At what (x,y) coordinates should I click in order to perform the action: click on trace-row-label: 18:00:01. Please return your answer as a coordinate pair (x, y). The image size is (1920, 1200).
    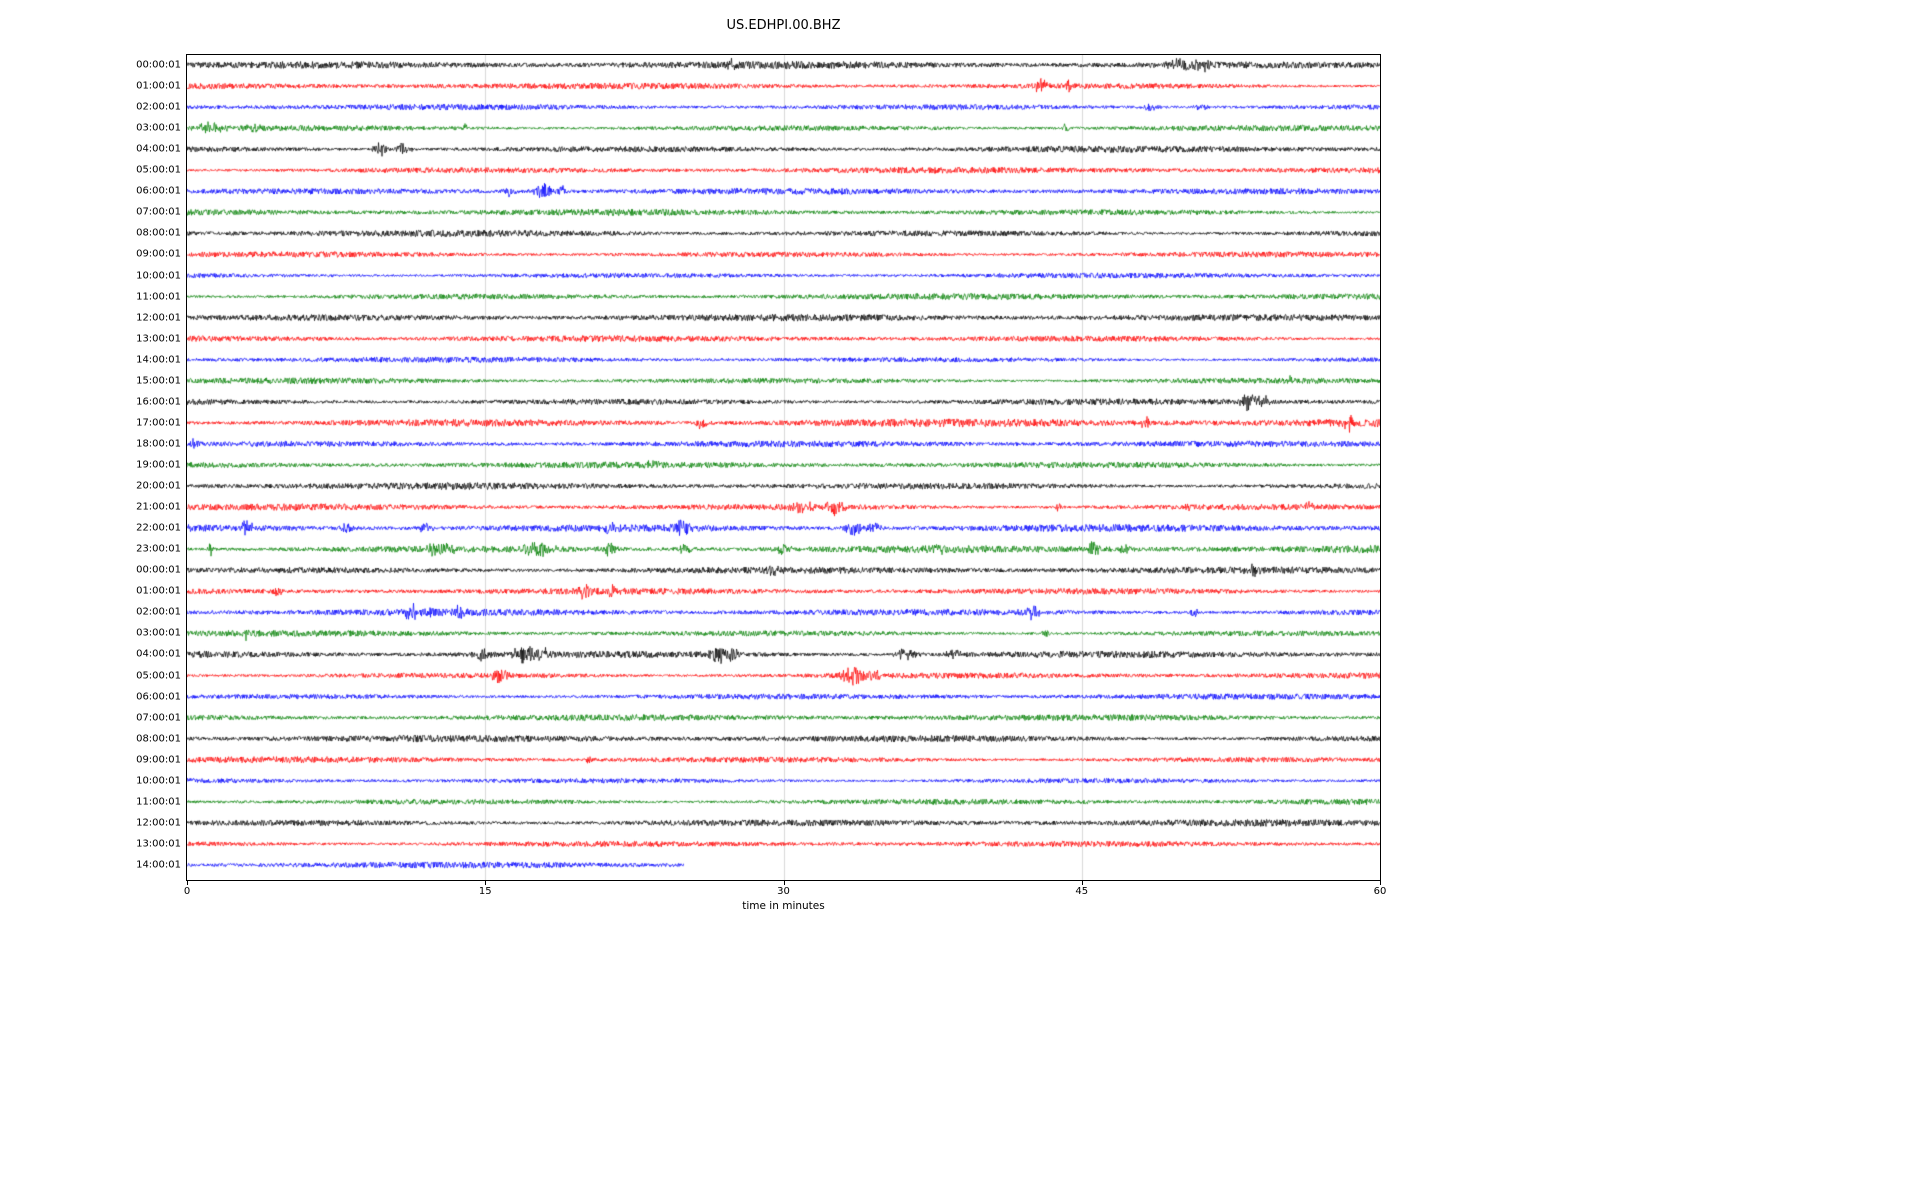
    Looking at the image, I should click on (158, 444).